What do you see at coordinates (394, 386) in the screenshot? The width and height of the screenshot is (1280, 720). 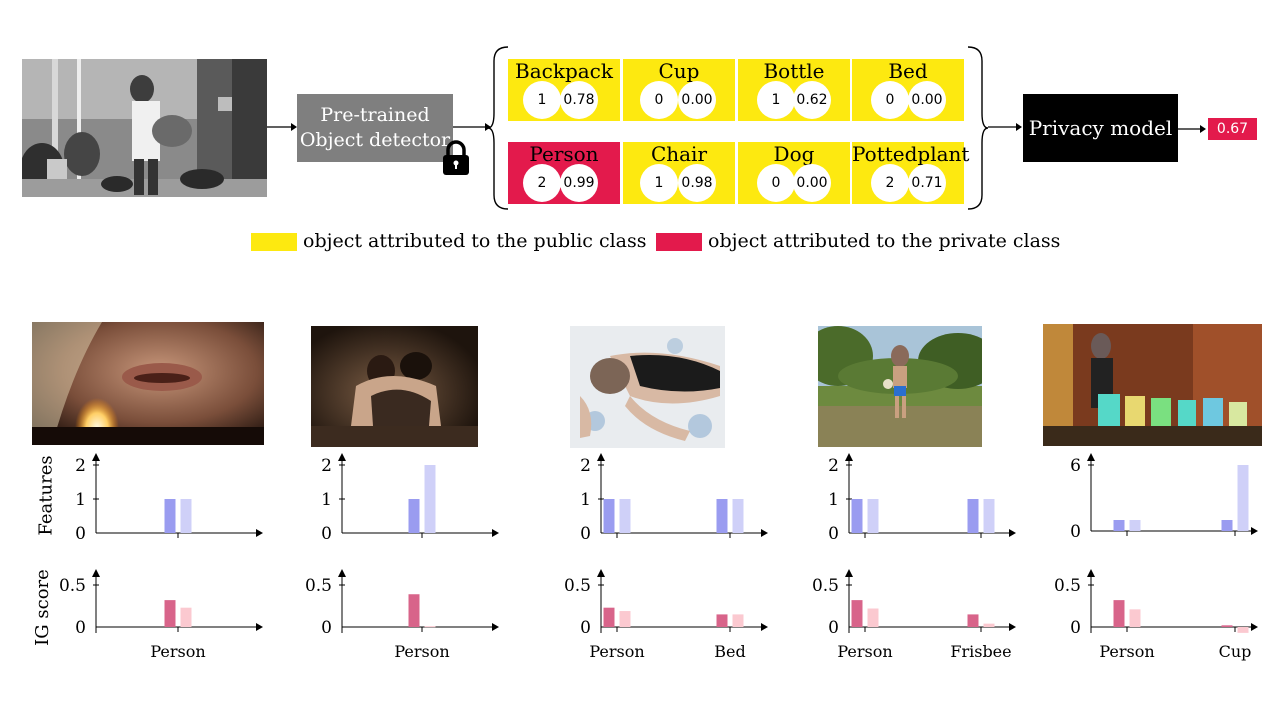 I see `example-photo-couple` at bounding box center [394, 386].